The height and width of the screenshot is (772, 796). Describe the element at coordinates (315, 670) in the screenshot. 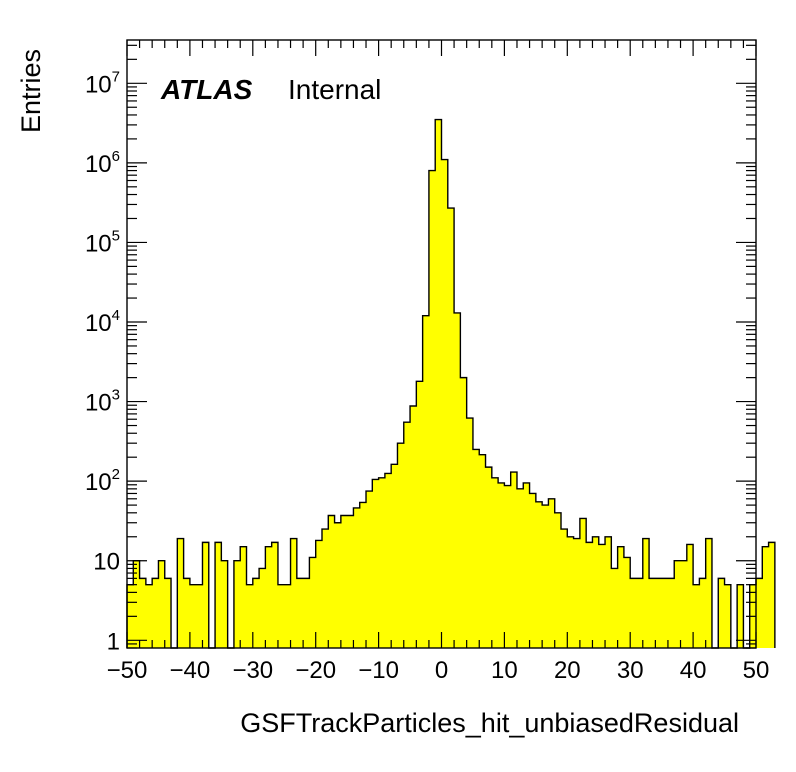

I see `x-tick-label: −20` at that location.